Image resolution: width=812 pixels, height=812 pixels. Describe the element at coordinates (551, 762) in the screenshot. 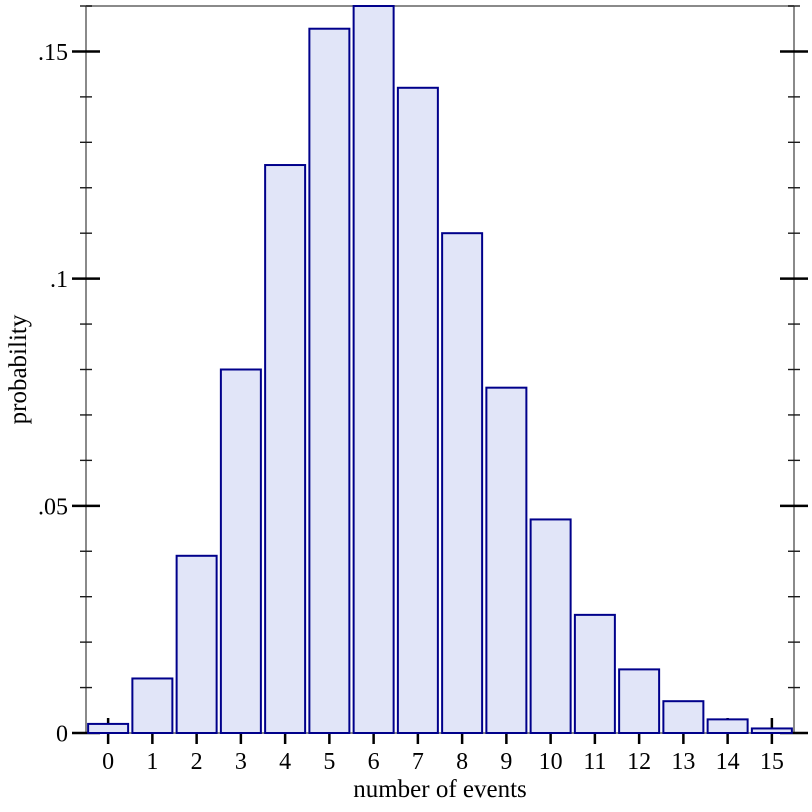

I see `x-tick-label-10: 10` at that location.